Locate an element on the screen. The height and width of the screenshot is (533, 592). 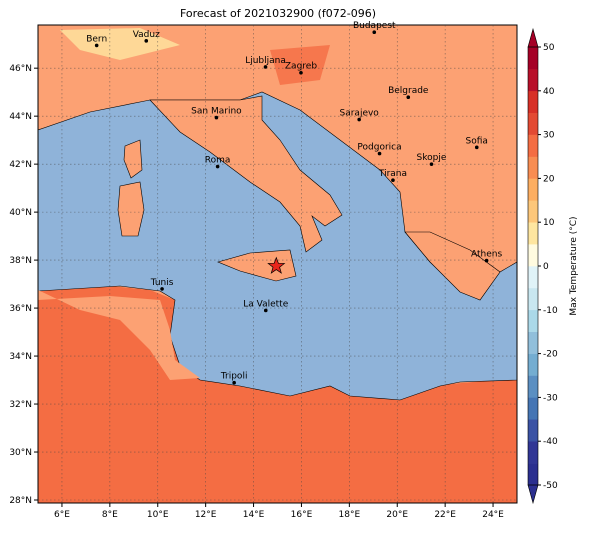
city-label: Ljubljana is located at coordinates (265, 61).